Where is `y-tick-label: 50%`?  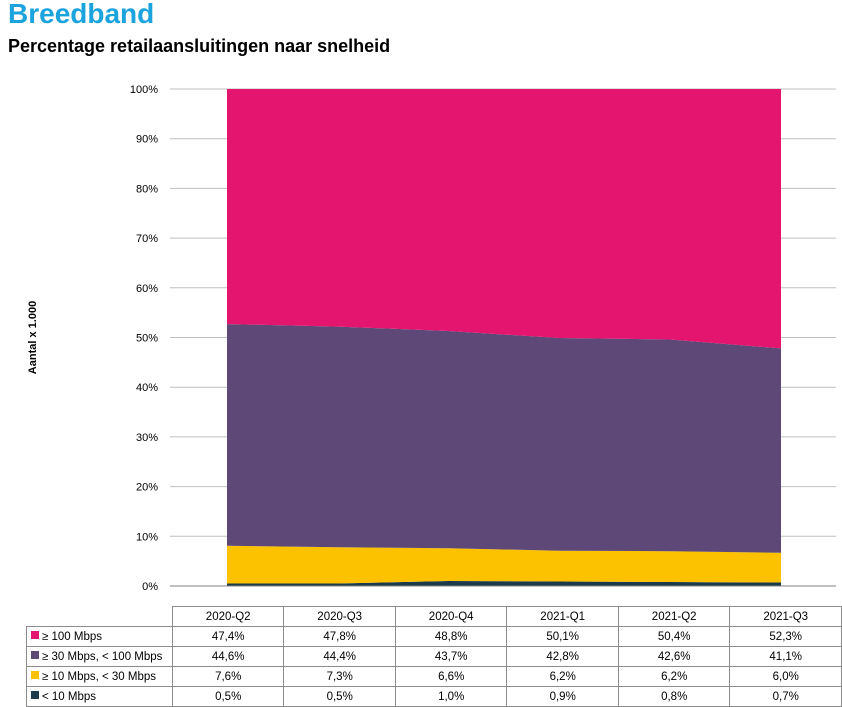 y-tick-label: 50% is located at coordinates (147, 339).